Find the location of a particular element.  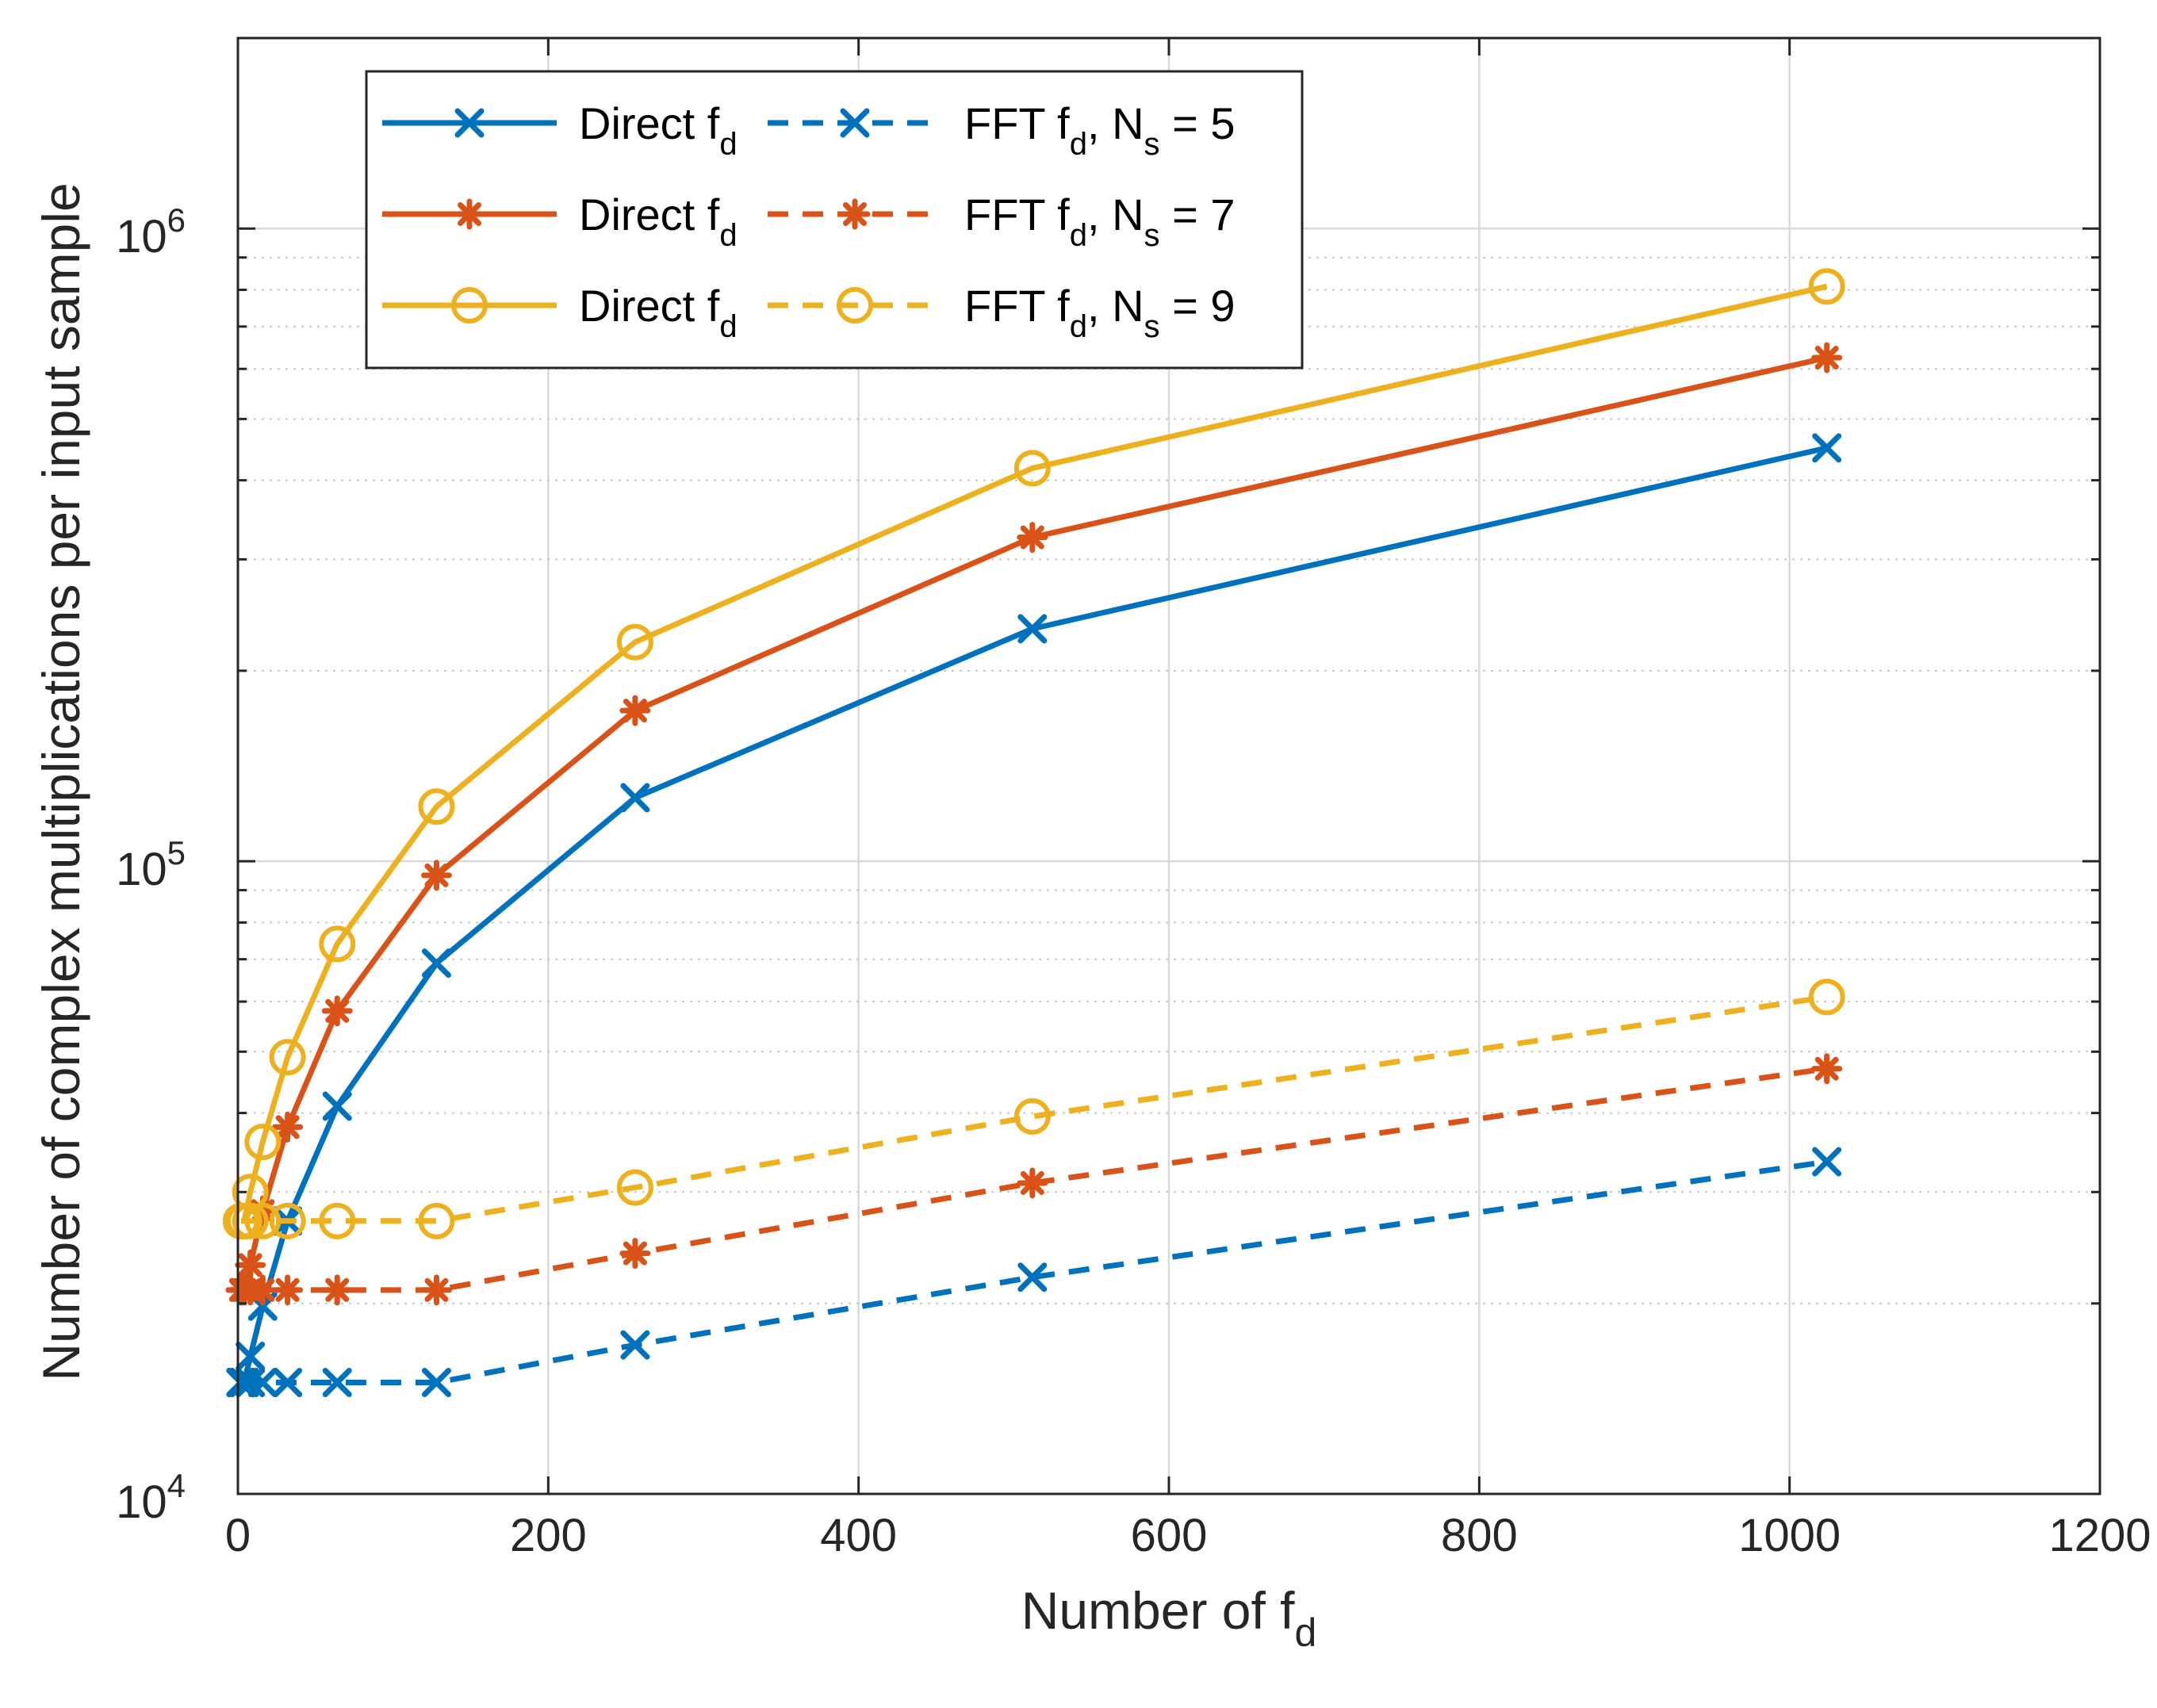

legend-label: FFT fd, Ns = 9 is located at coordinates (1100, 312).